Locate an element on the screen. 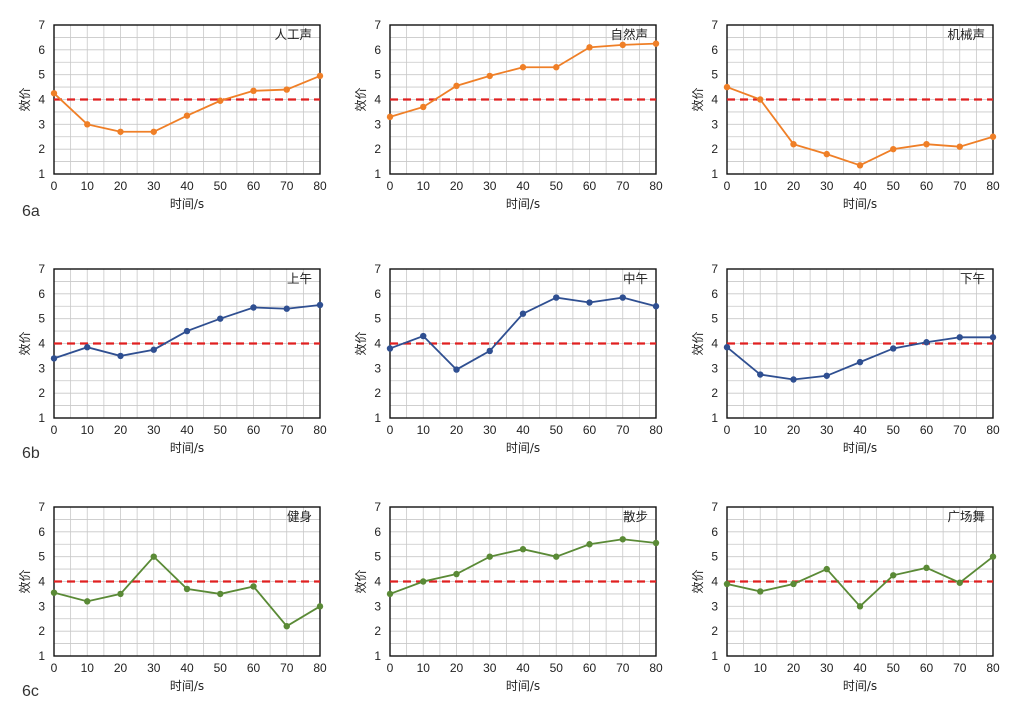 The width and height of the screenshot is (1024, 709). chart-title: 中午 is located at coordinates (635, 278).